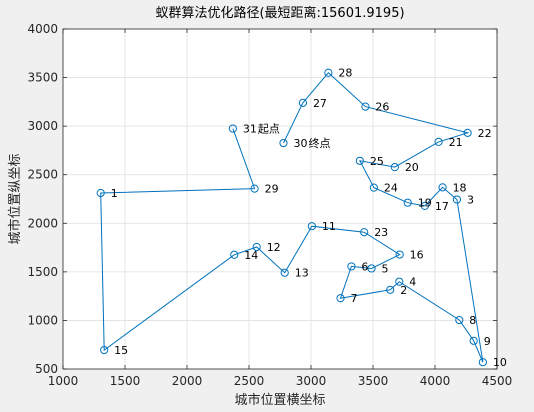 This screenshot has height=412, width=534. What do you see at coordinates (403, 290) in the screenshot?
I see `city-label: 2` at bounding box center [403, 290].